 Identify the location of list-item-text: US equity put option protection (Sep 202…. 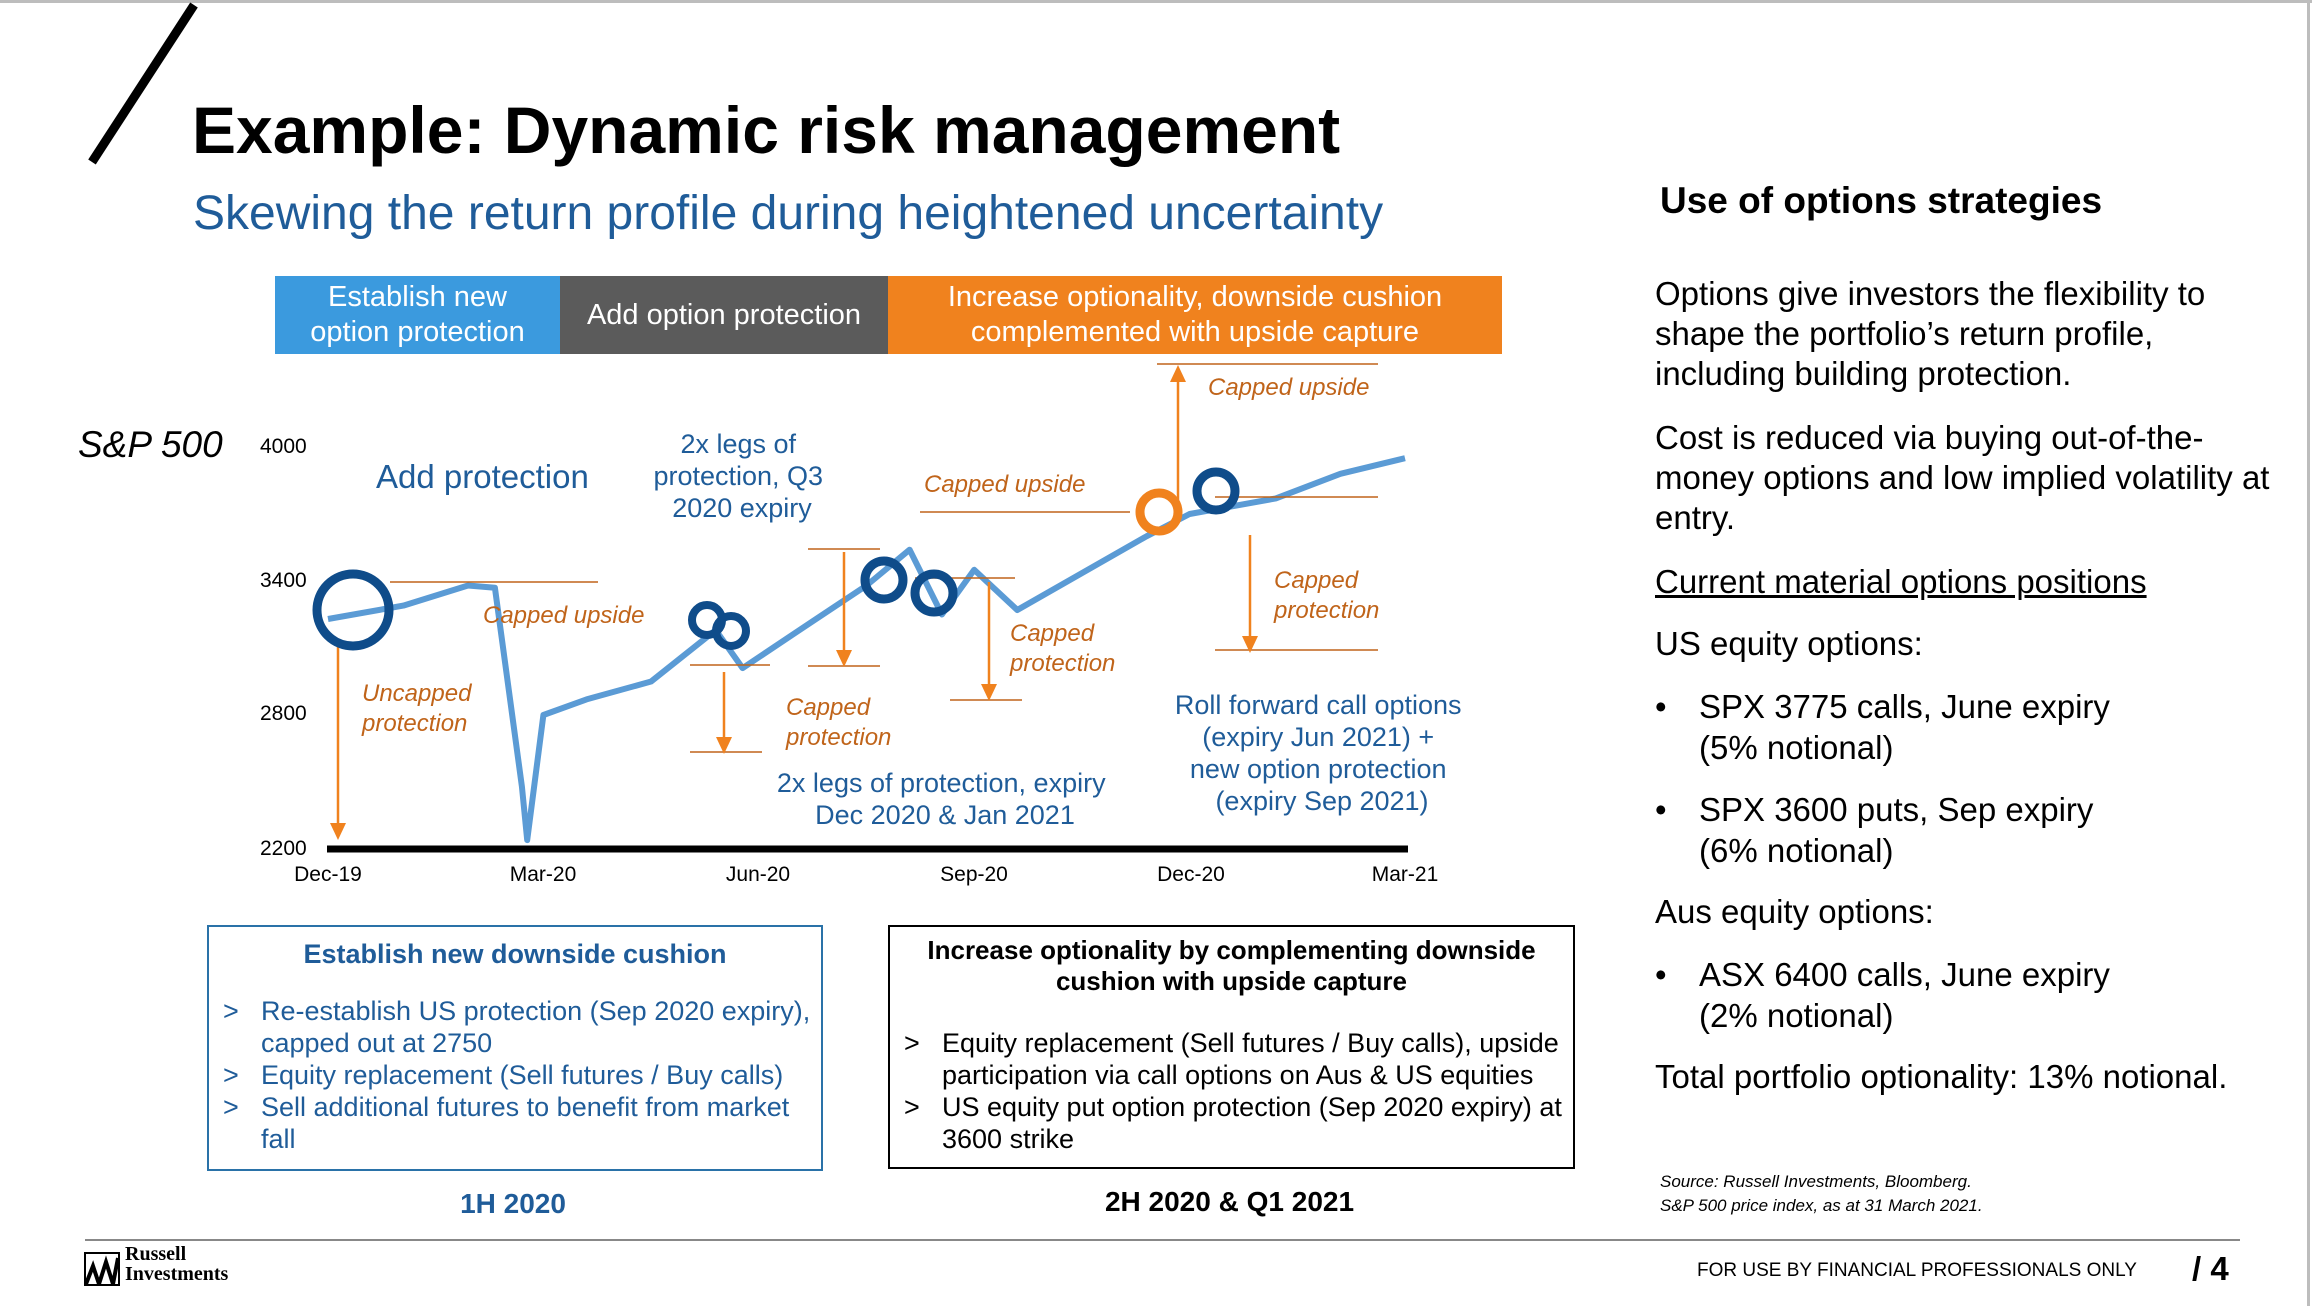
(1252, 1123).